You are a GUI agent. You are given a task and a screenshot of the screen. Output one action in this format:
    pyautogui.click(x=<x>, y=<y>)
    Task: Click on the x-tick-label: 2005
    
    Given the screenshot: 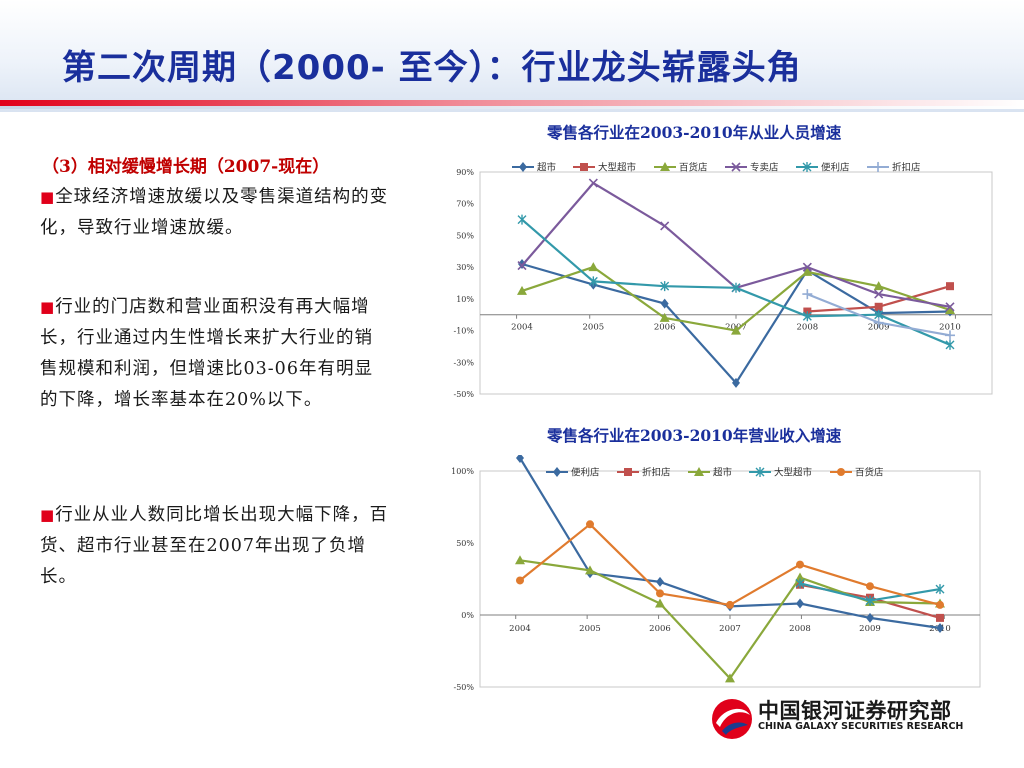 What is the action you would take?
    pyautogui.click(x=590, y=629)
    